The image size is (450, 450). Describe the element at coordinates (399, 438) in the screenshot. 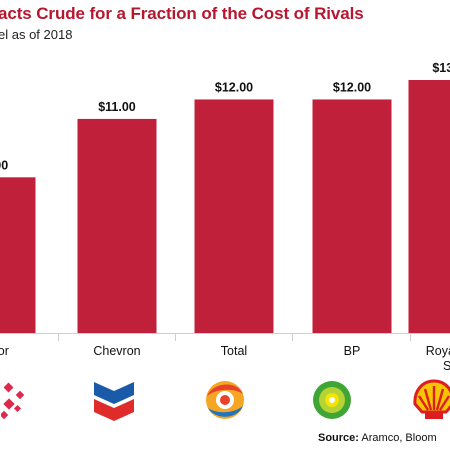

I see `source-text: Aramco, Bloom` at that location.